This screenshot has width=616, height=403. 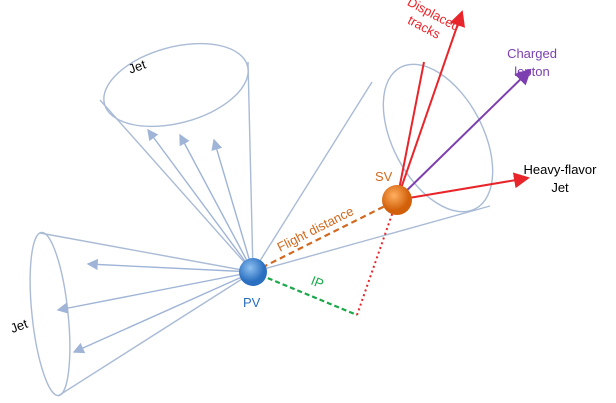 What do you see at coordinates (305, 293) in the screenshot?
I see `ip-line` at bounding box center [305, 293].